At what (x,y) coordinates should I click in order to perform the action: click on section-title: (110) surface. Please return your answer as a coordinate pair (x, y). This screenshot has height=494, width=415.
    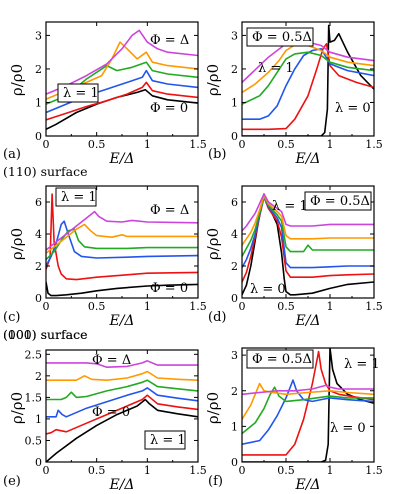
    Looking at the image, I should click on (45, 171).